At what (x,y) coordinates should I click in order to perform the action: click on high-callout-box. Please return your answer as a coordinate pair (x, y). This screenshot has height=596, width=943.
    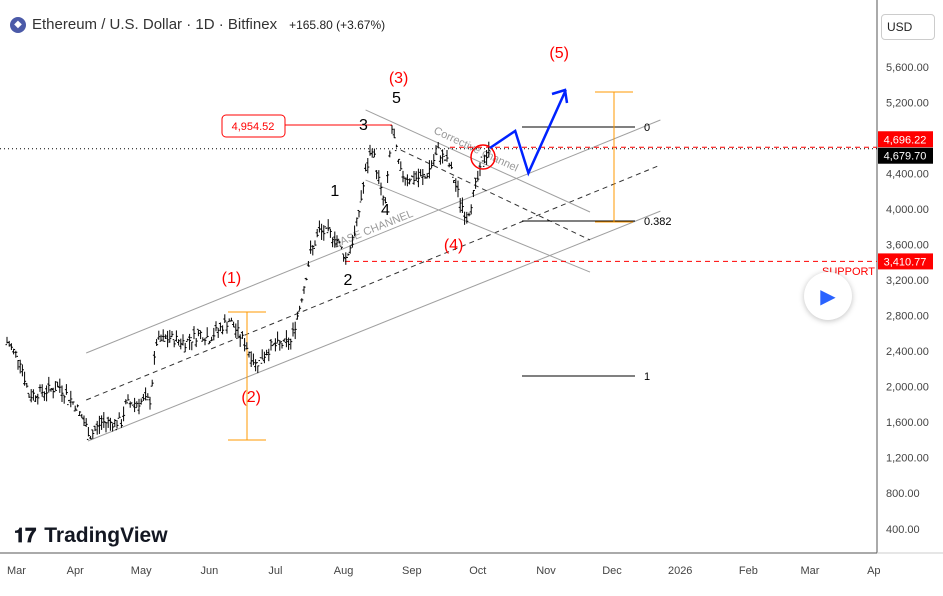
    Looking at the image, I should click on (253, 126).